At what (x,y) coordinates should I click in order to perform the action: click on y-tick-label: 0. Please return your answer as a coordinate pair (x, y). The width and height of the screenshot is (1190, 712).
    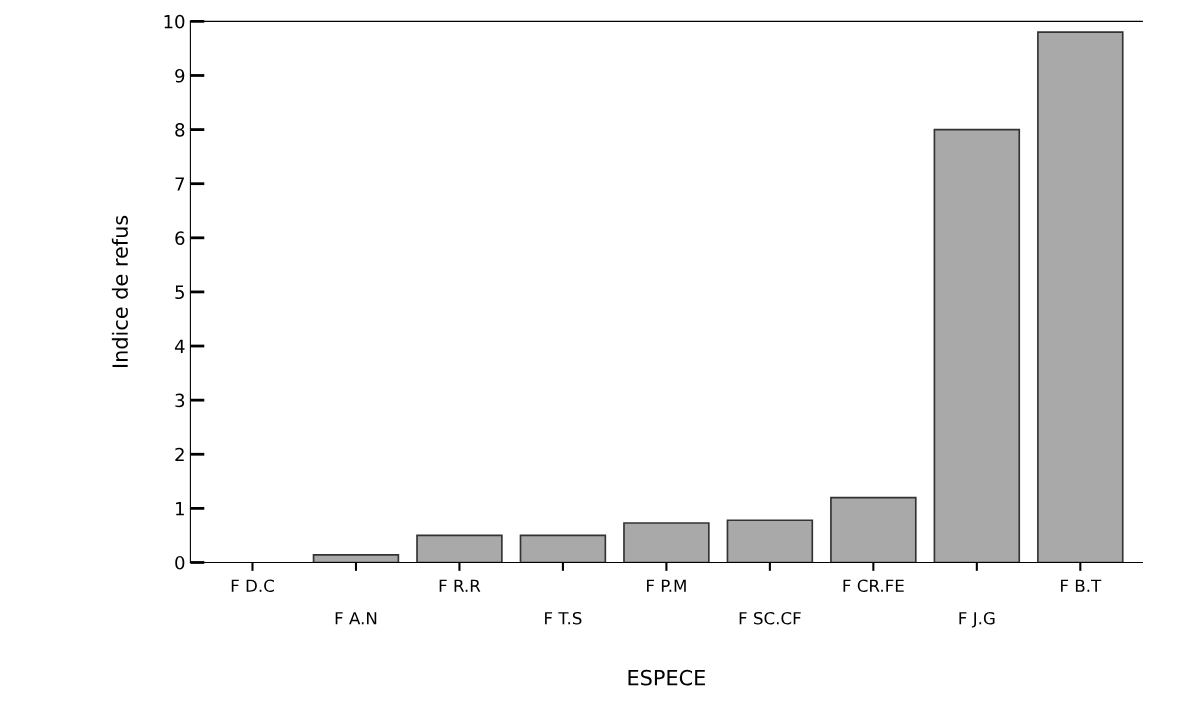
    Looking at the image, I should click on (180, 562).